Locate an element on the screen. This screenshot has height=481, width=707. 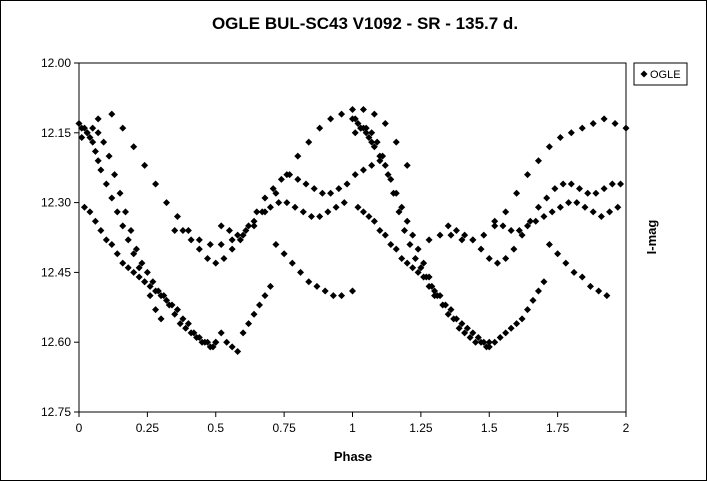
y-tick-label: 12.75 is located at coordinates (56, 412).